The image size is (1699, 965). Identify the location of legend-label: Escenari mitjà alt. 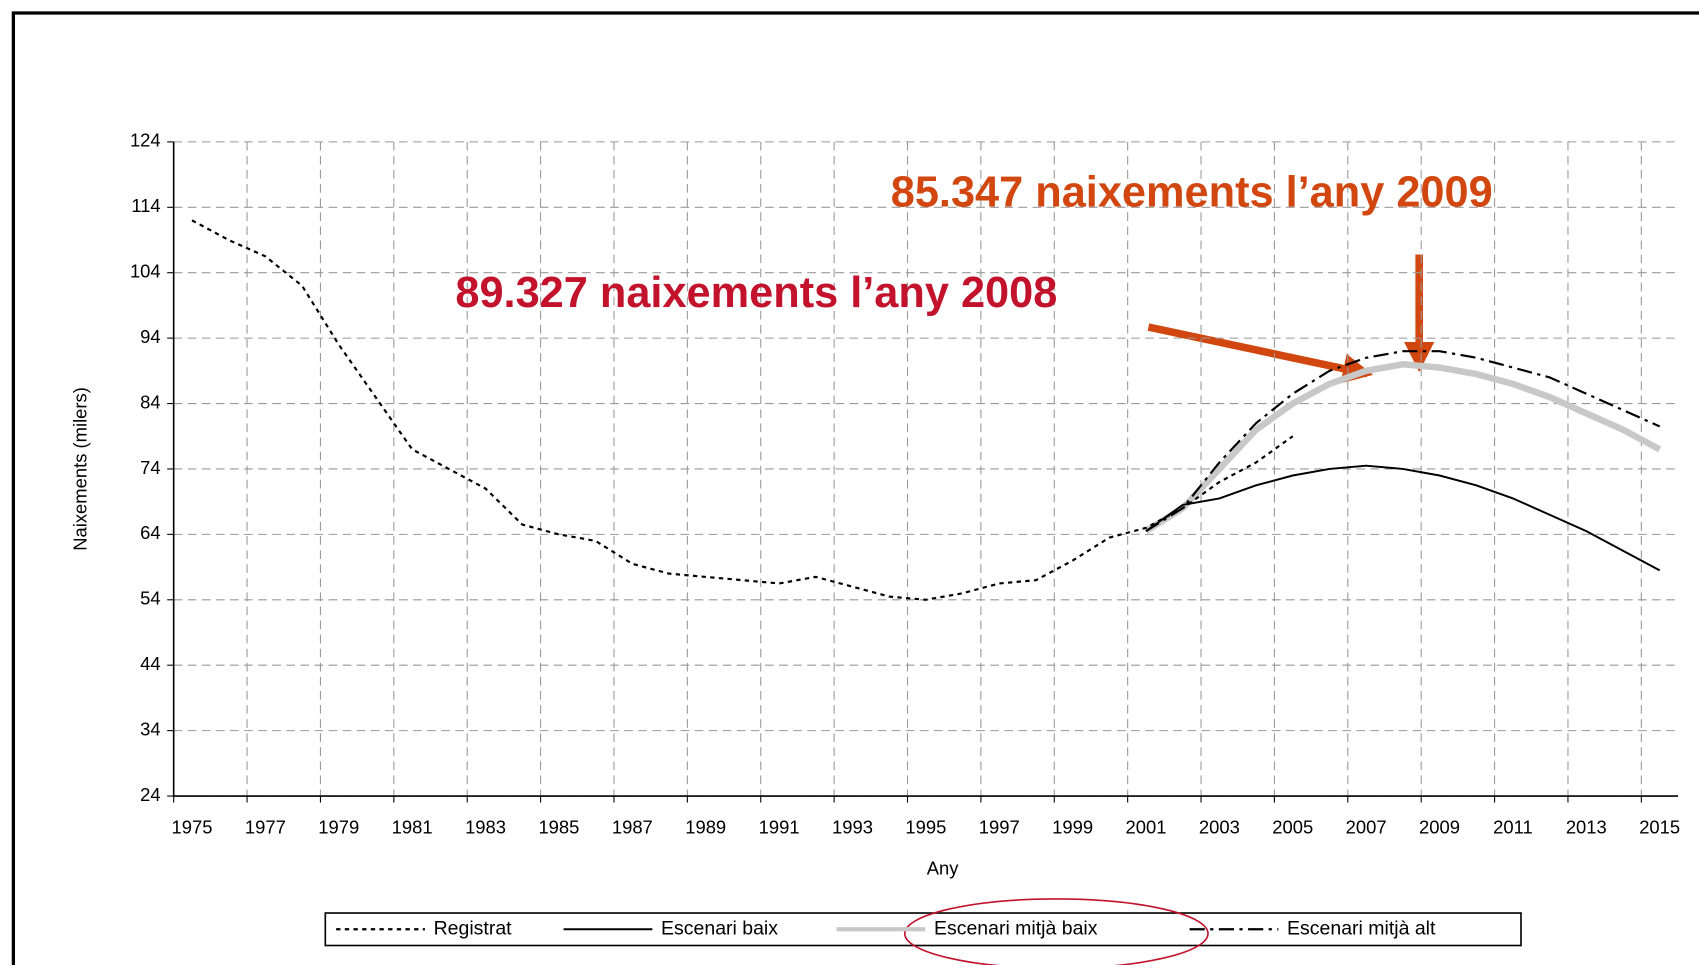
(1361, 928).